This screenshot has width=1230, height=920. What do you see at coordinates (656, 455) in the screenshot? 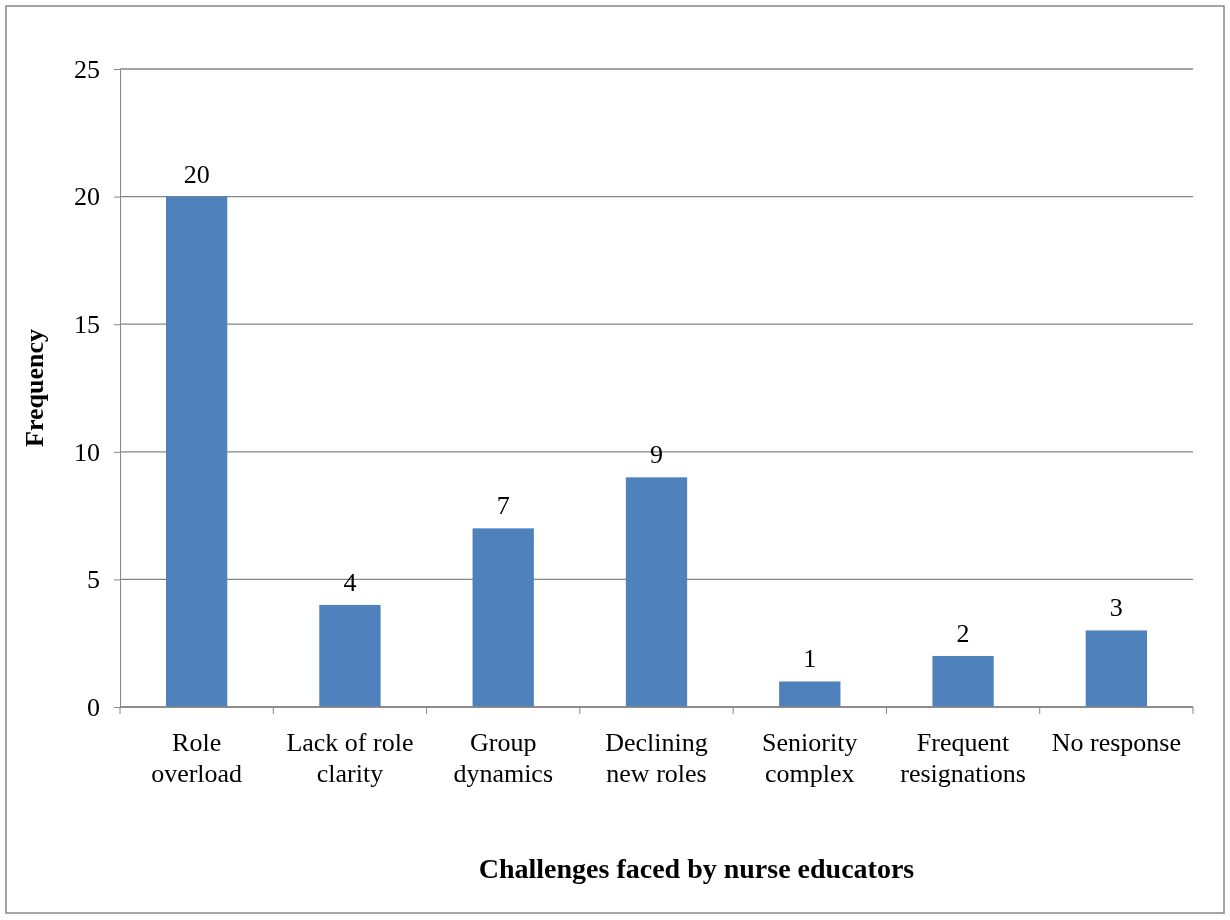
I see `data-label: 9` at bounding box center [656, 455].